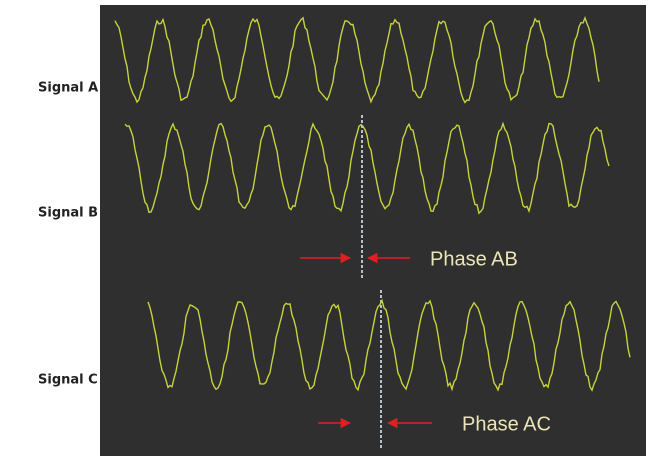  What do you see at coordinates (357, 60) in the screenshot?
I see `waveform` at bounding box center [357, 60].